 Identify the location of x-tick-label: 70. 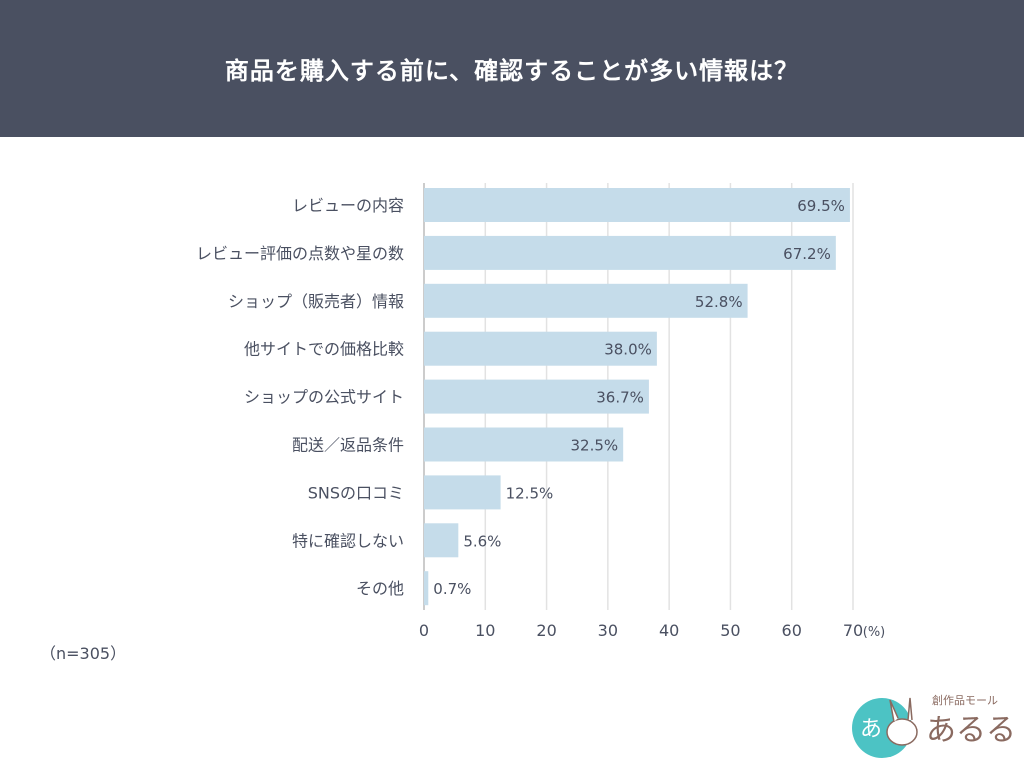
(853, 630).